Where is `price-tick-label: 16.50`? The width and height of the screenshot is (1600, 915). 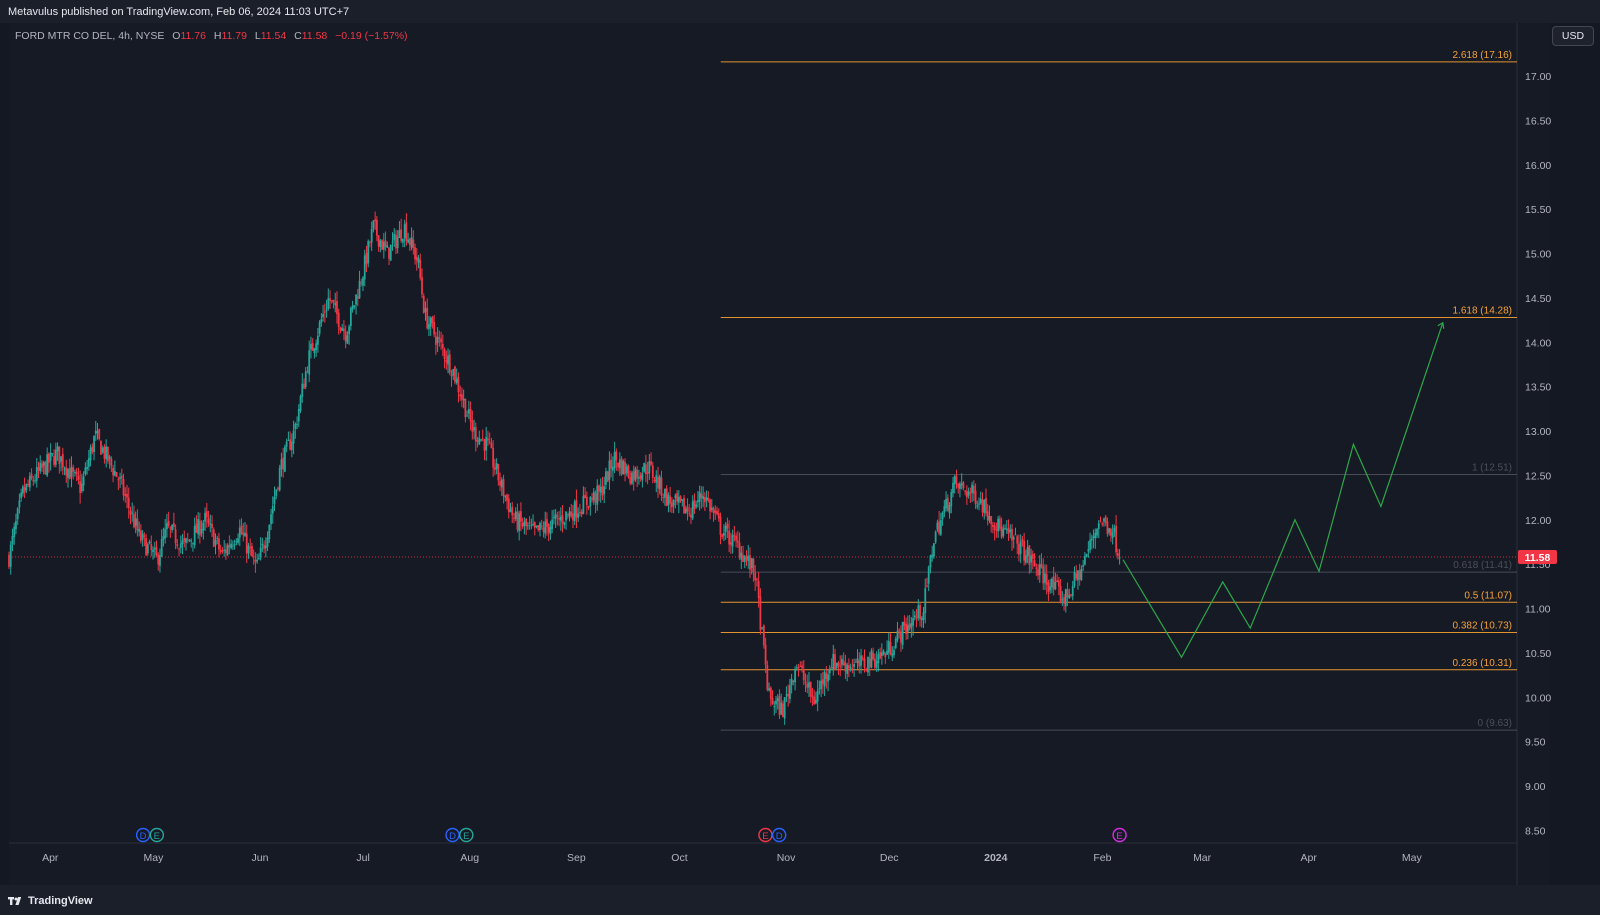 price-tick-label: 16.50 is located at coordinates (1538, 121).